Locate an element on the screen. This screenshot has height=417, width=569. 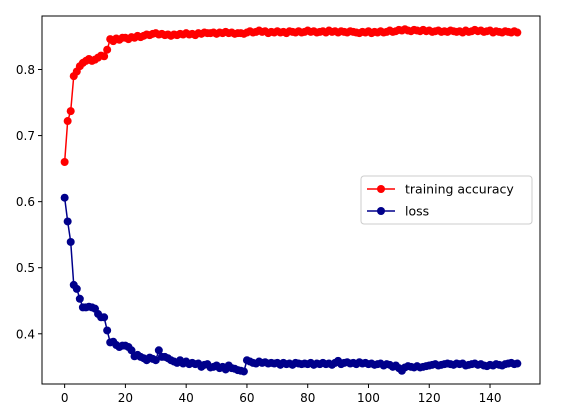
legend: training accuracy loss is located at coordinates (446, 200).